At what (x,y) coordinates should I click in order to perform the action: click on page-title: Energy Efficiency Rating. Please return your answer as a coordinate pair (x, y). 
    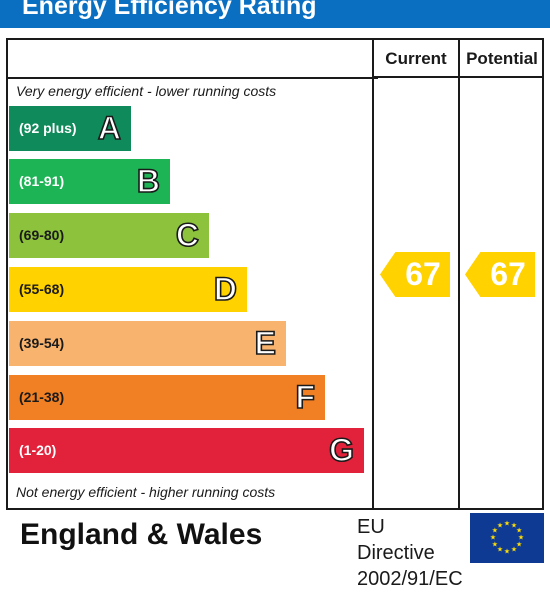
    Looking at the image, I should click on (169, 10).